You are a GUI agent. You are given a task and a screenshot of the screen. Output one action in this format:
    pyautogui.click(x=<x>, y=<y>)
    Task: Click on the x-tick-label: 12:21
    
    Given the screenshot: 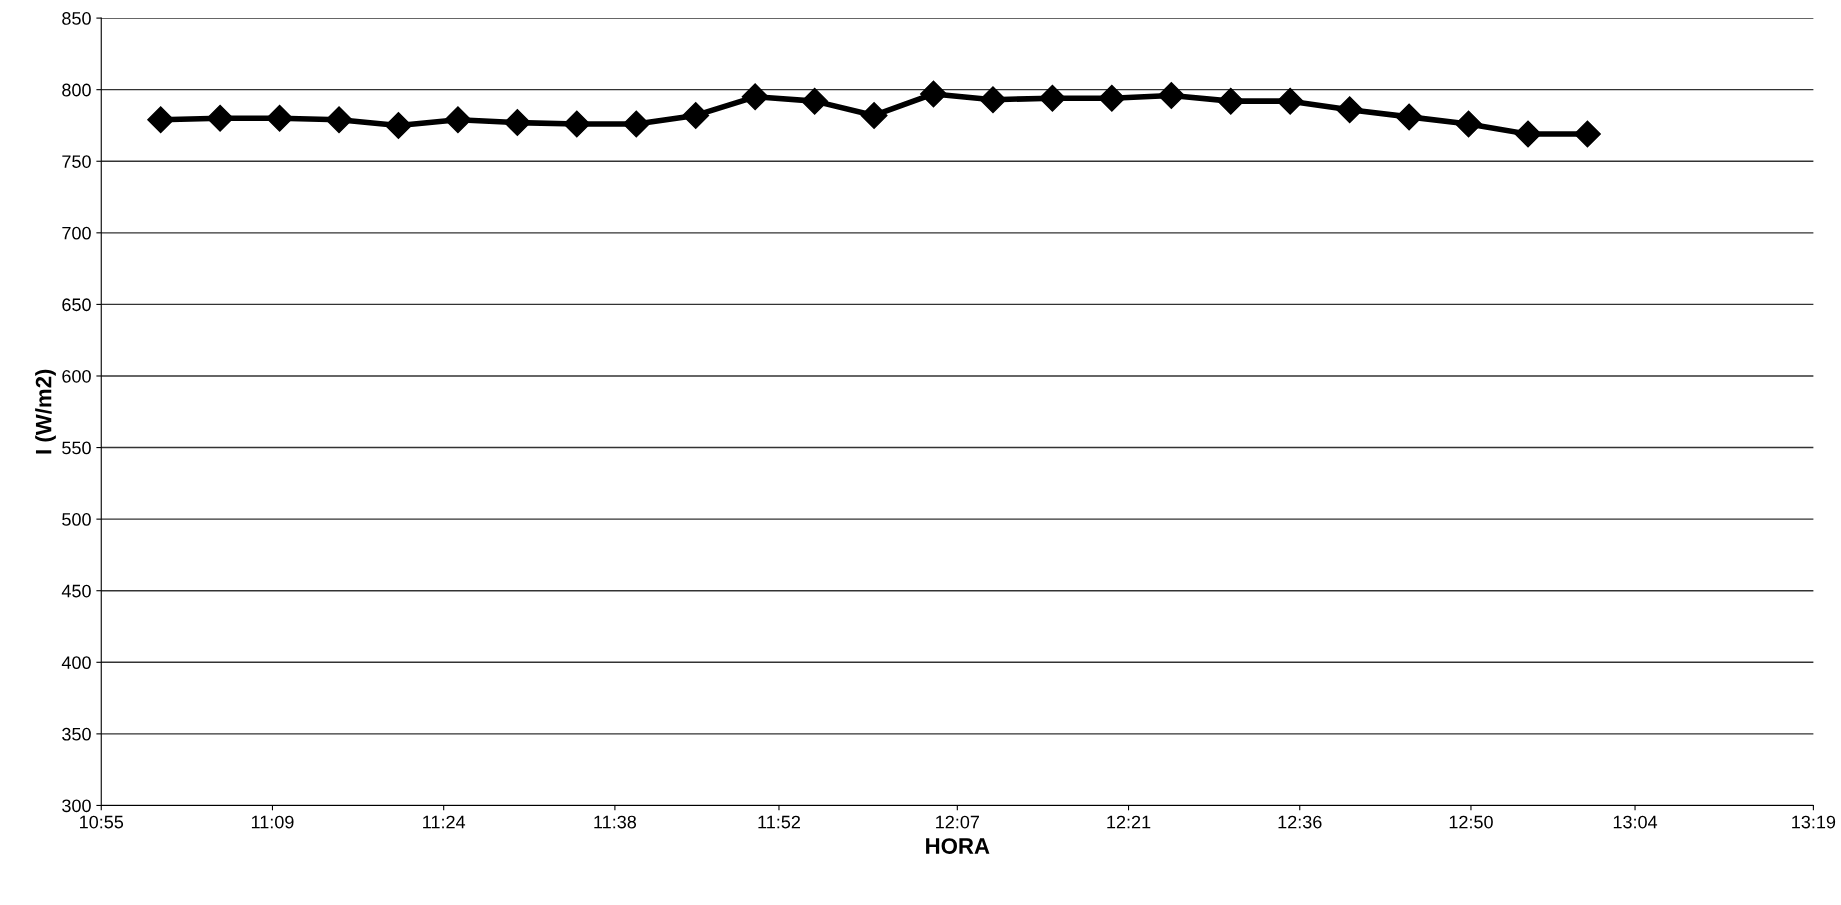 What is the action you would take?
    pyautogui.click(x=1129, y=822)
    